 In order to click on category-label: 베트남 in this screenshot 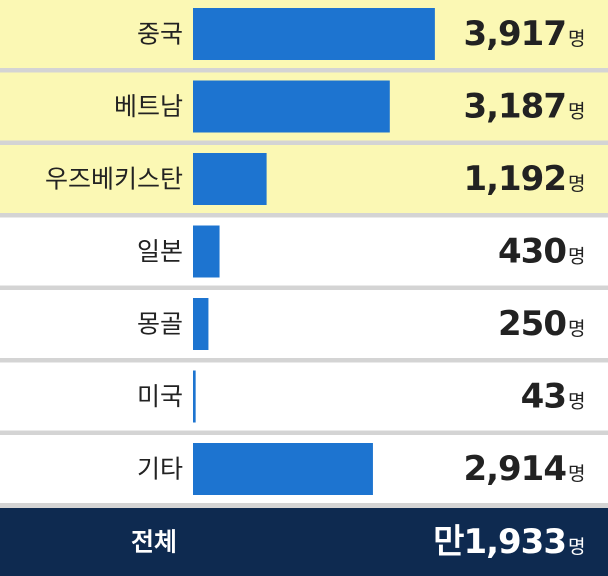, I will do `click(148, 106)`.